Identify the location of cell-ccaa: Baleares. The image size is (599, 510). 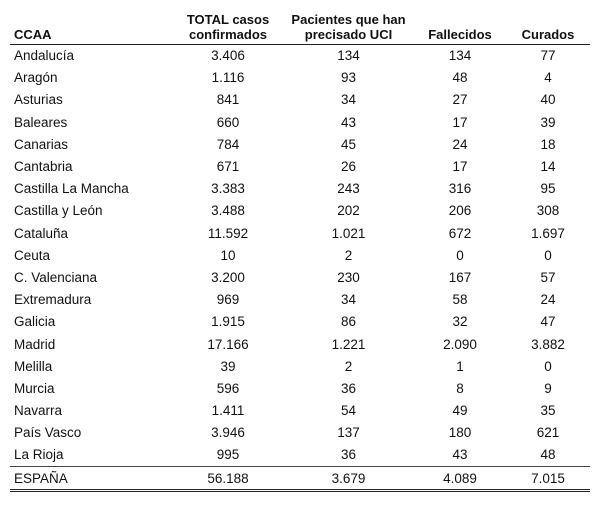
(41, 122).